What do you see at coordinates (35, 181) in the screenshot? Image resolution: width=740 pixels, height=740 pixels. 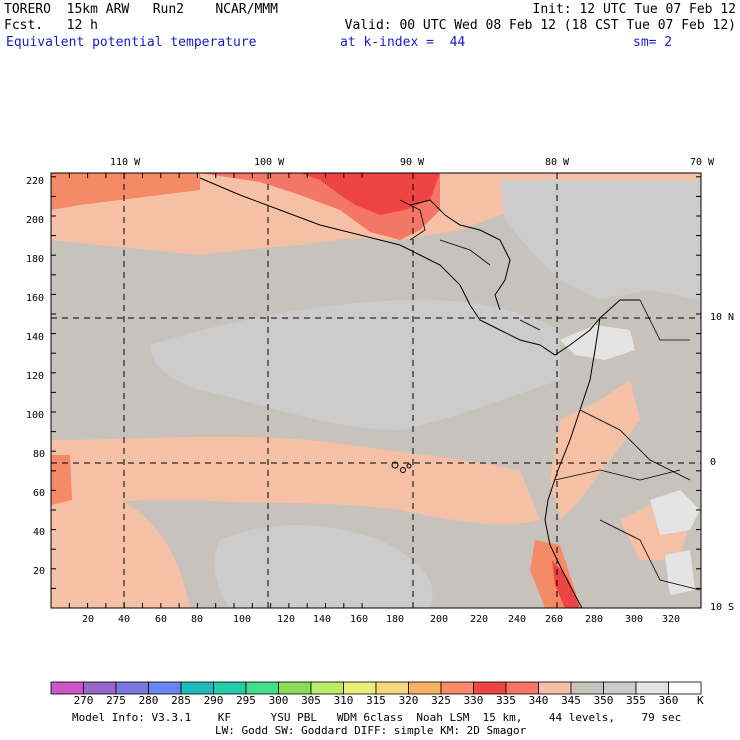 I see `grid-y-label: 220` at bounding box center [35, 181].